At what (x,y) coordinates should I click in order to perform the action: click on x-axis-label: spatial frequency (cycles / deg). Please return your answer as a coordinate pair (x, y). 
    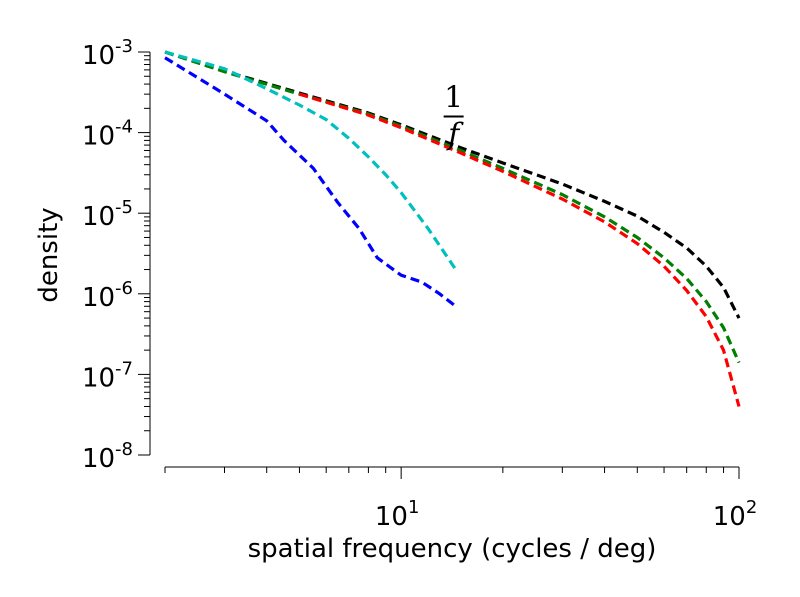
    Looking at the image, I should click on (452, 549).